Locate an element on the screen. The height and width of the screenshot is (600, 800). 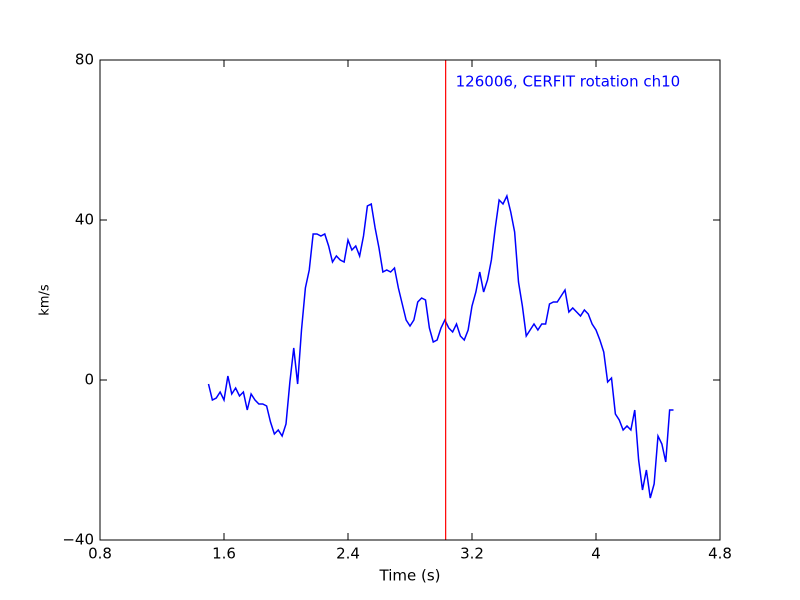
x-axis-label: Time (s) is located at coordinates (410, 576).